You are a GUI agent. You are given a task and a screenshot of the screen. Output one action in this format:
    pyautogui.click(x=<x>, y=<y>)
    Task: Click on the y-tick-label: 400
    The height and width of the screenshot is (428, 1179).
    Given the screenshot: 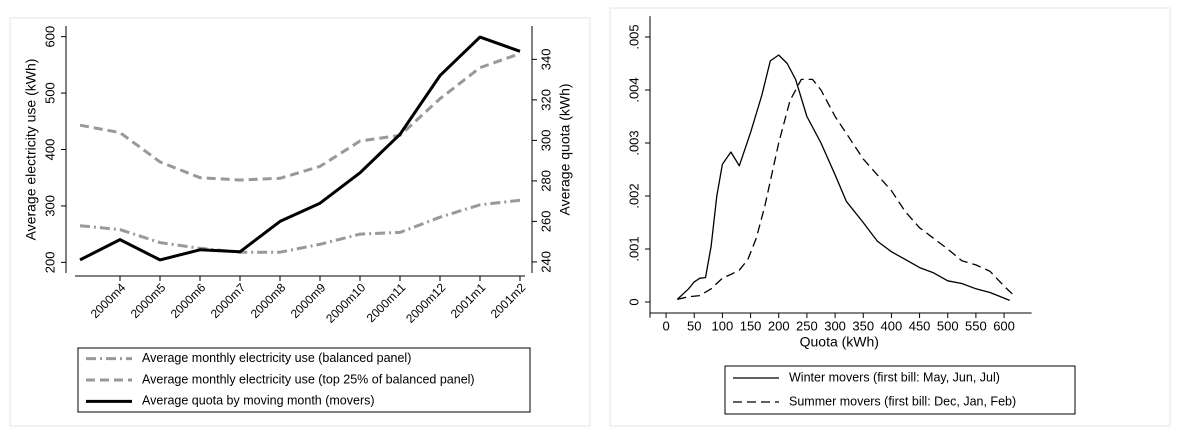 What is the action you would take?
    pyautogui.click(x=49, y=150)
    